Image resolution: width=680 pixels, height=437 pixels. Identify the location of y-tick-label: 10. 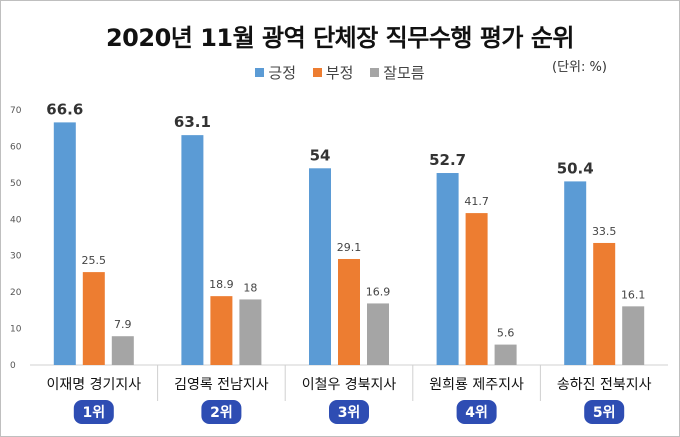
(16, 330).